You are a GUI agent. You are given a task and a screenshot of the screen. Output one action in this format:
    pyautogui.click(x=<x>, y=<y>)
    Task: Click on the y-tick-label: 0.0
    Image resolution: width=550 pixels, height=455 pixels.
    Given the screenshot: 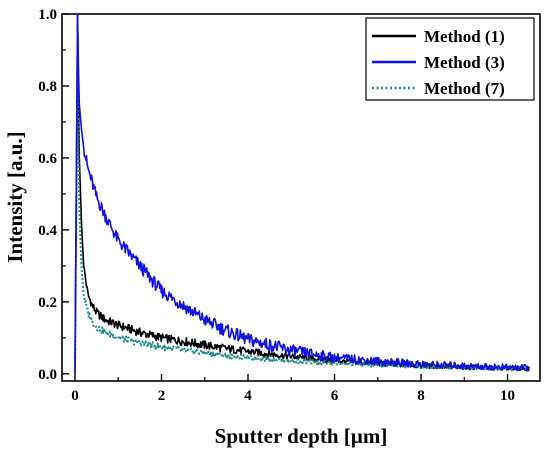 What is the action you would take?
    pyautogui.click(x=47, y=375)
    